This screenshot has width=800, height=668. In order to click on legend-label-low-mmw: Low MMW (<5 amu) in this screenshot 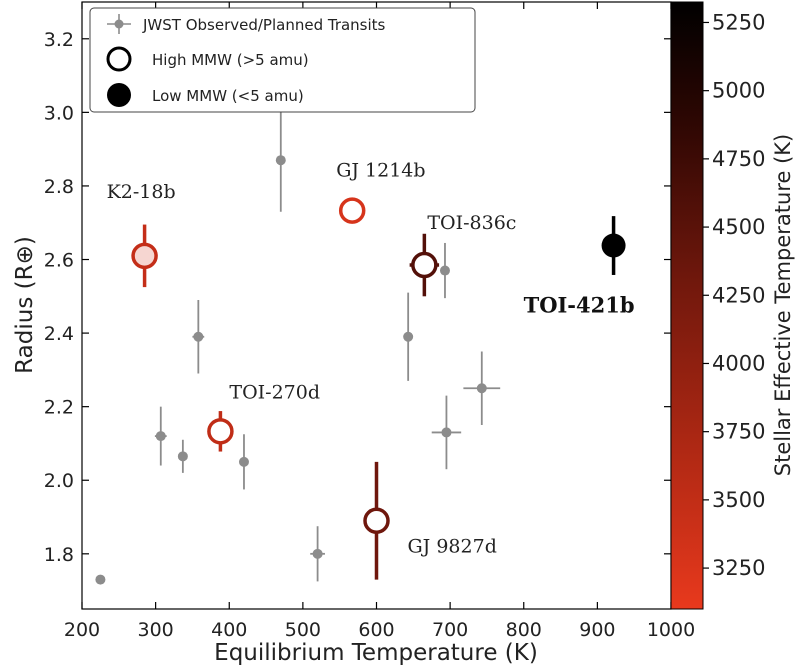, I will do `click(228, 96)`.